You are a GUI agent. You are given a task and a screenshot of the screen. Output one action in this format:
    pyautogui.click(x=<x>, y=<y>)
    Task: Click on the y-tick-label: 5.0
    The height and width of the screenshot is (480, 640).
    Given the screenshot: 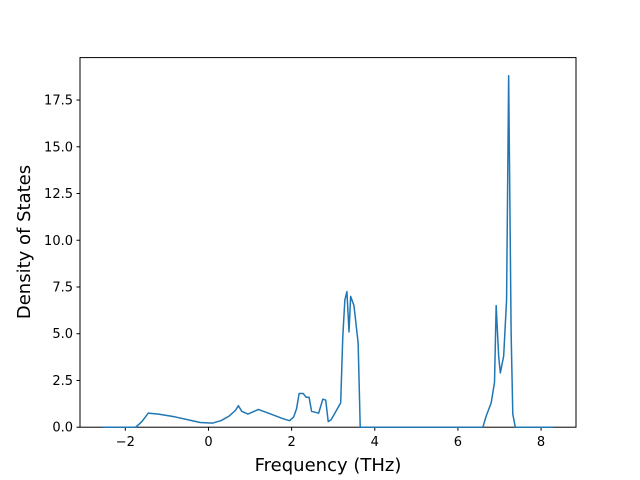 What is the action you would take?
    pyautogui.click(x=62, y=334)
    